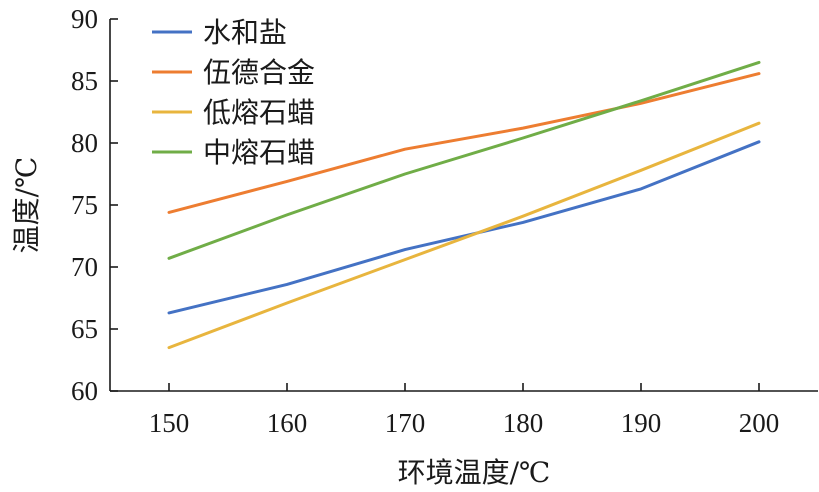 This screenshot has width=819, height=492. What do you see at coordinates (84, 19) in the screenshot?
I see `y-tick-label: 90` at bounding box center [84, 19].